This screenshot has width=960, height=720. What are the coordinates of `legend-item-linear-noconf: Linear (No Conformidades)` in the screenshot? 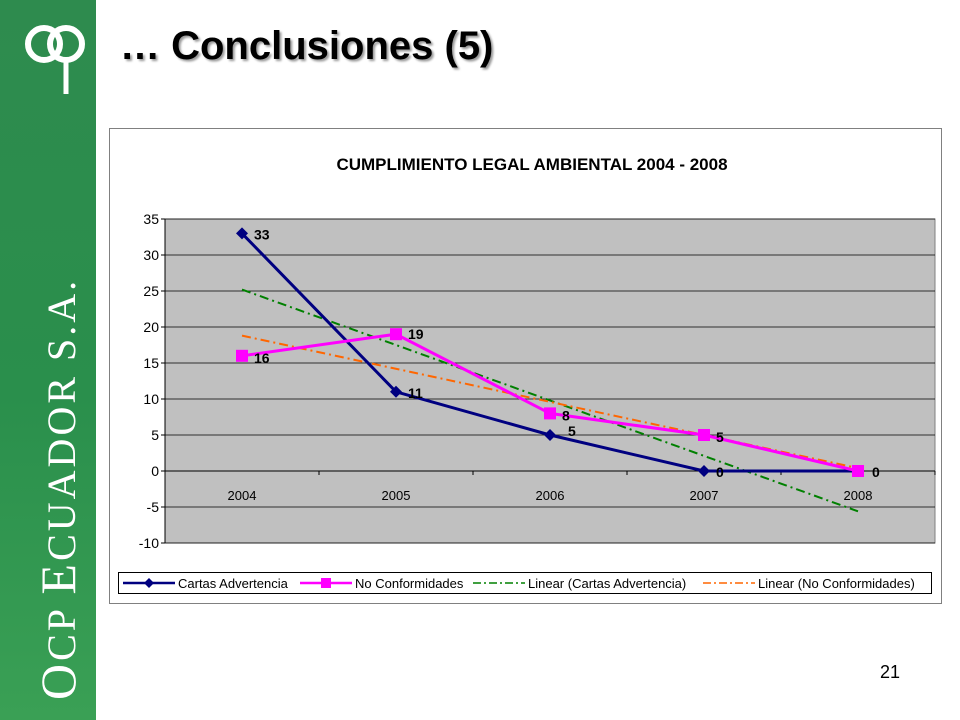 It's located at (809, 583).